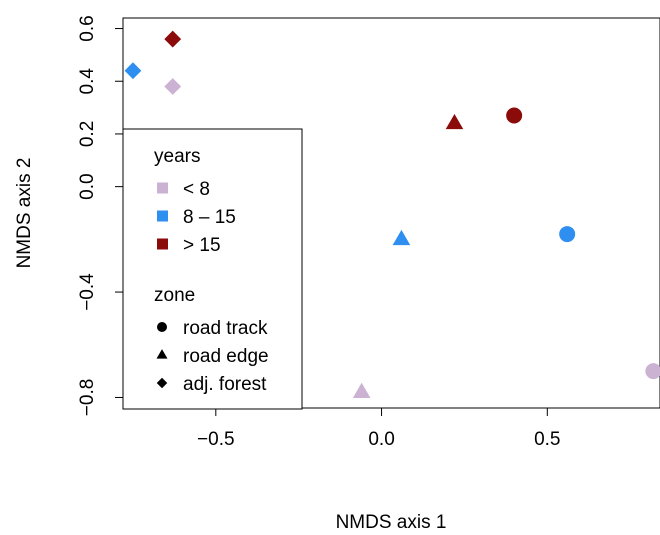 This screenshot has height=535, width=660. Describe the element at coordinates (174, 295) in the screenshot. I see `legend-zone-title: zone` at that location.